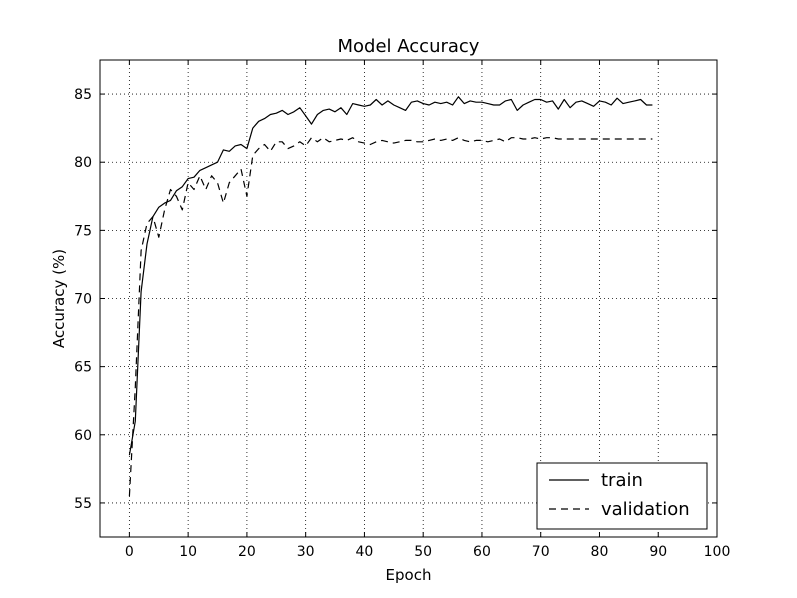 This screenshot has height=598, width=797. Describe the element at coordinates (129, 552) in the screenshot. I see `x-tick-label: 0` at that location.